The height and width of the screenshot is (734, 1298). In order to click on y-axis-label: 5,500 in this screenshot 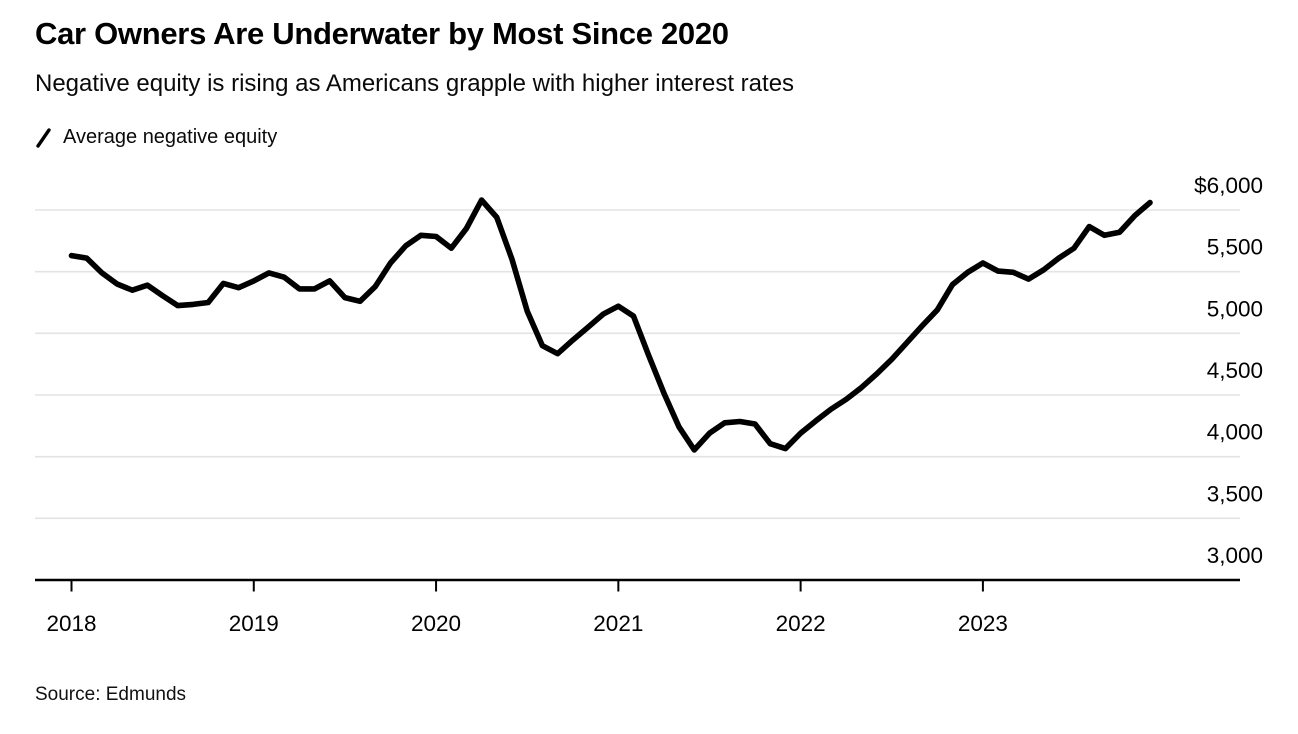, I will do `click(1235, 247)`.